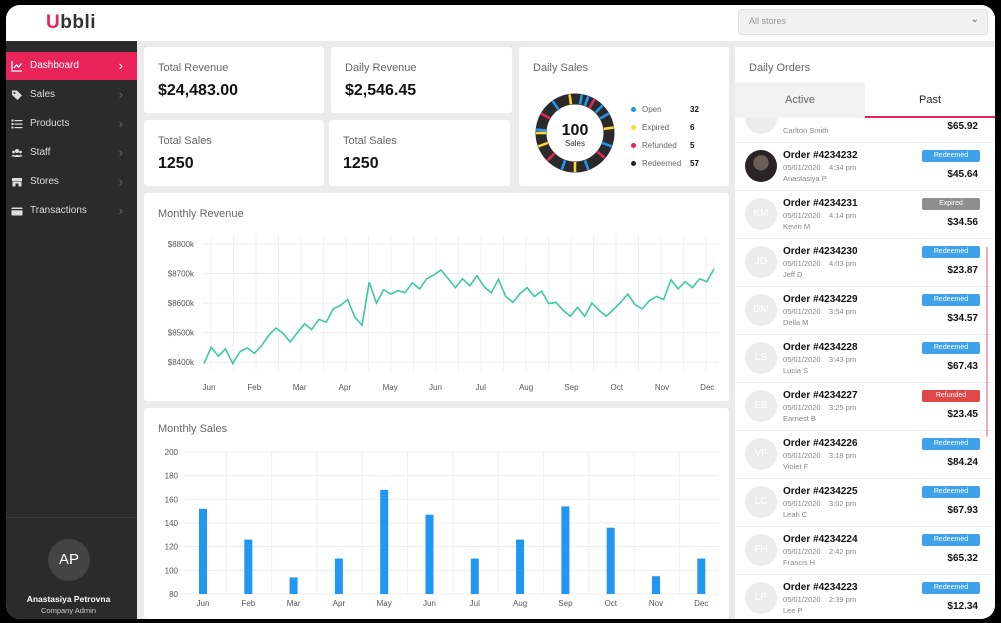 This screenshot has width=1001, height=623. Describe the element at coordinates (40, 152) in the screenshot. I see `sidebar-item-label: Staff` at that location.